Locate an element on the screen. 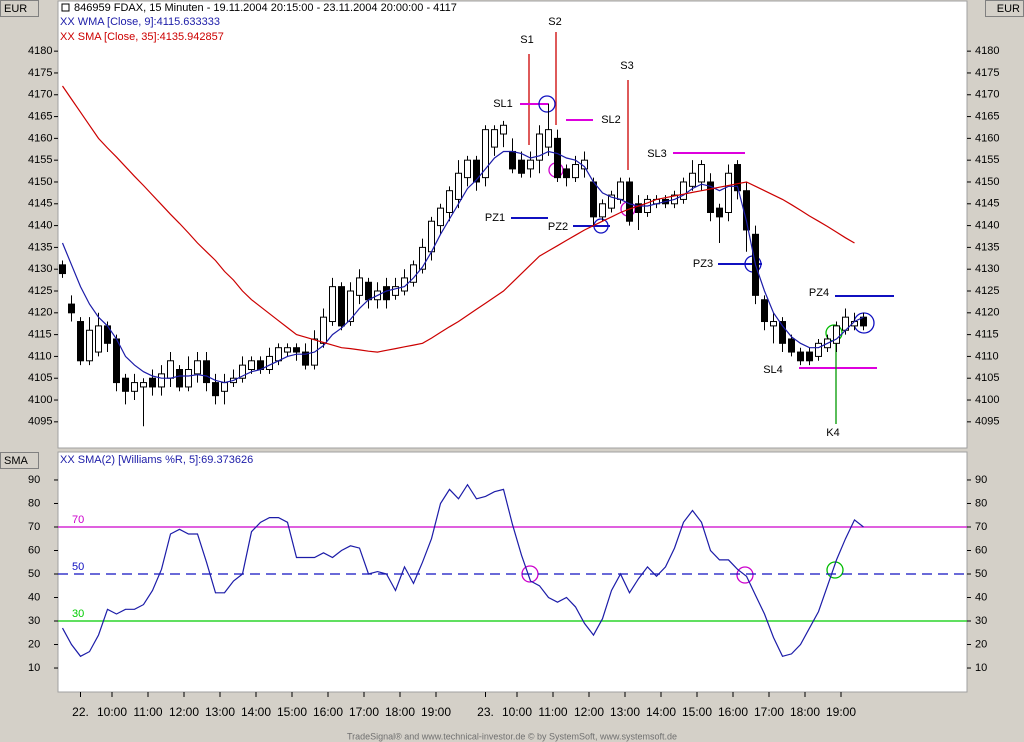 The image size is (1024, 742). annotation-label: PZ2 is located at coordinates (558, 227).